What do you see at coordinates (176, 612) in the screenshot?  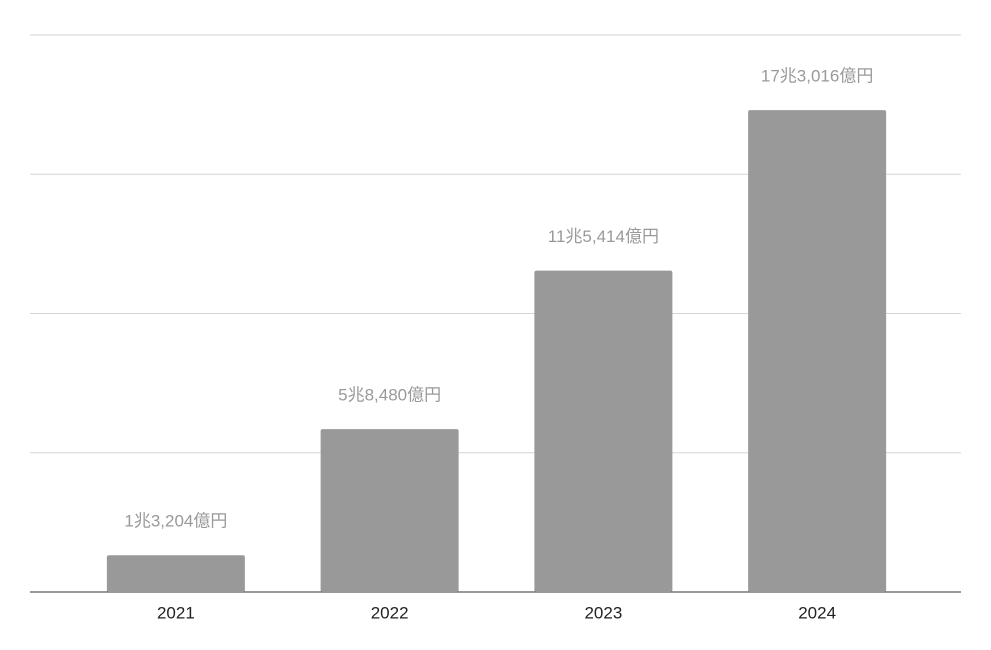 I see `x-tick-label: 2021` at bounding box center [176, 612].